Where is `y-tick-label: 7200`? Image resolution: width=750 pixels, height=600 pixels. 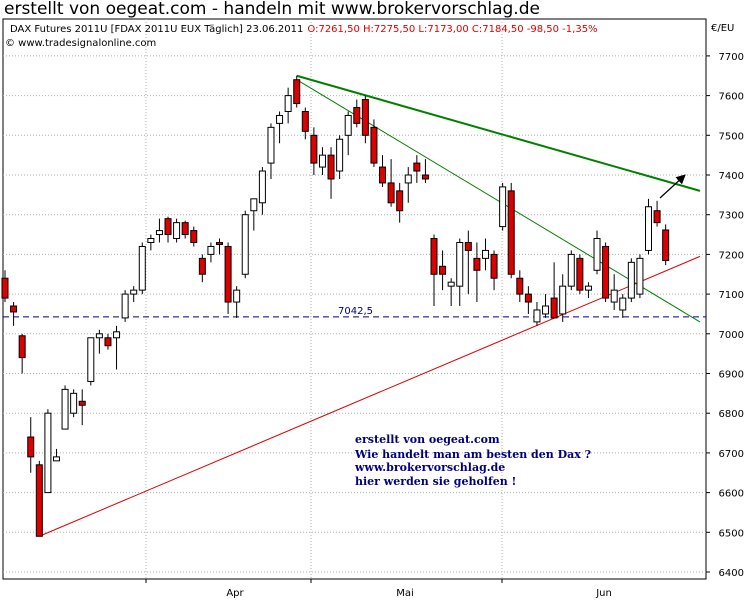 y-tick-label: 7200 is located at coordinates (731, 255).